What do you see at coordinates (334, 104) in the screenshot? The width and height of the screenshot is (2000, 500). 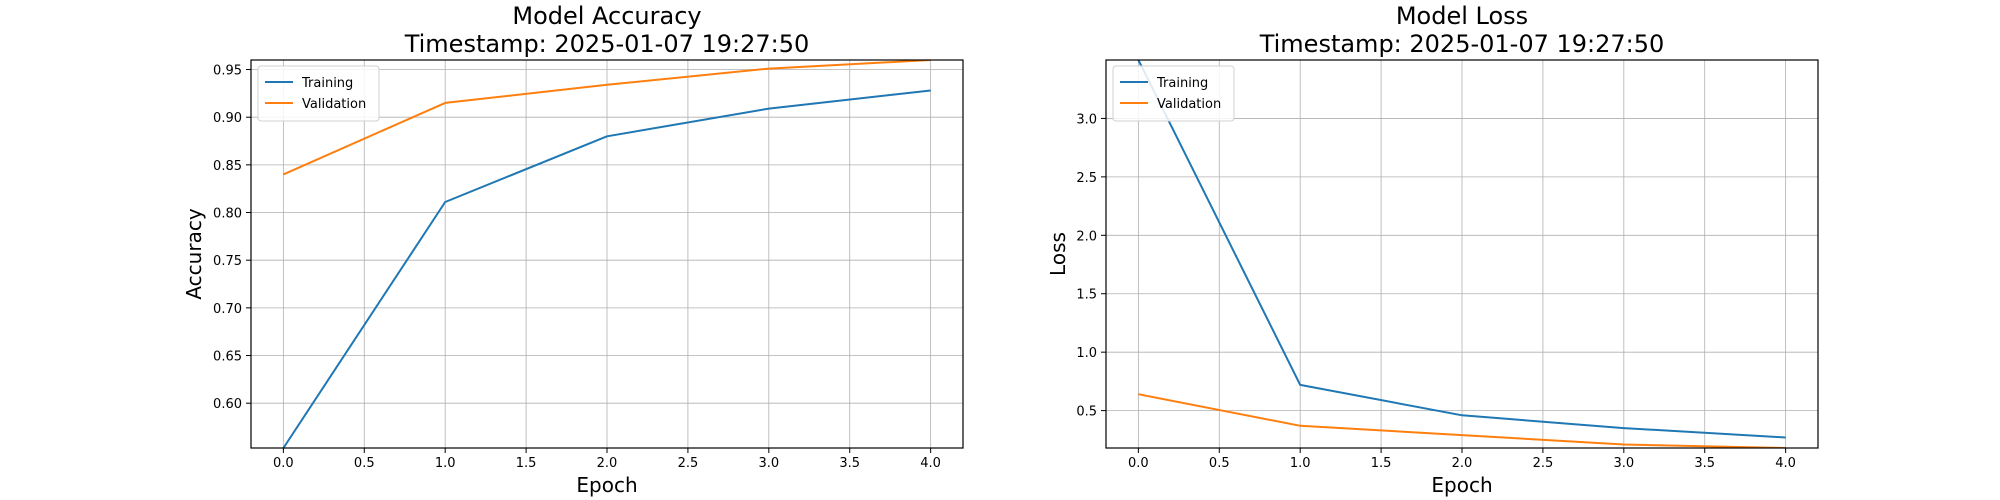 I see `accuracy-legend-label-validation: Validation` at bounding box center [334, 104].